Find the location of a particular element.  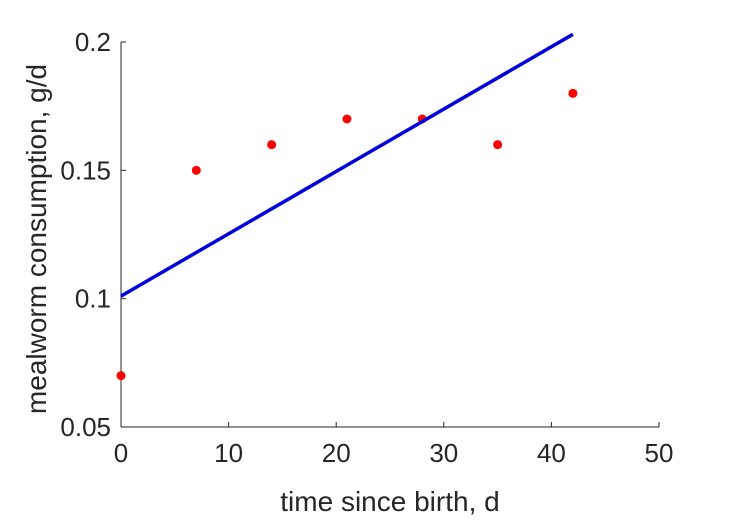

x-axis-label: time since birth, d is located at coordinates (389, 501).